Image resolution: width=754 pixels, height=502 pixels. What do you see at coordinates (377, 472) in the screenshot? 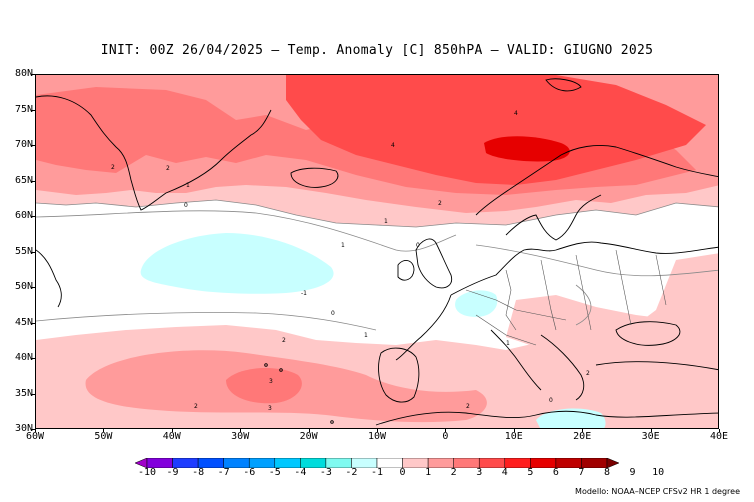
I see `colorbar-label: -1` at bounding box center [377, 472].